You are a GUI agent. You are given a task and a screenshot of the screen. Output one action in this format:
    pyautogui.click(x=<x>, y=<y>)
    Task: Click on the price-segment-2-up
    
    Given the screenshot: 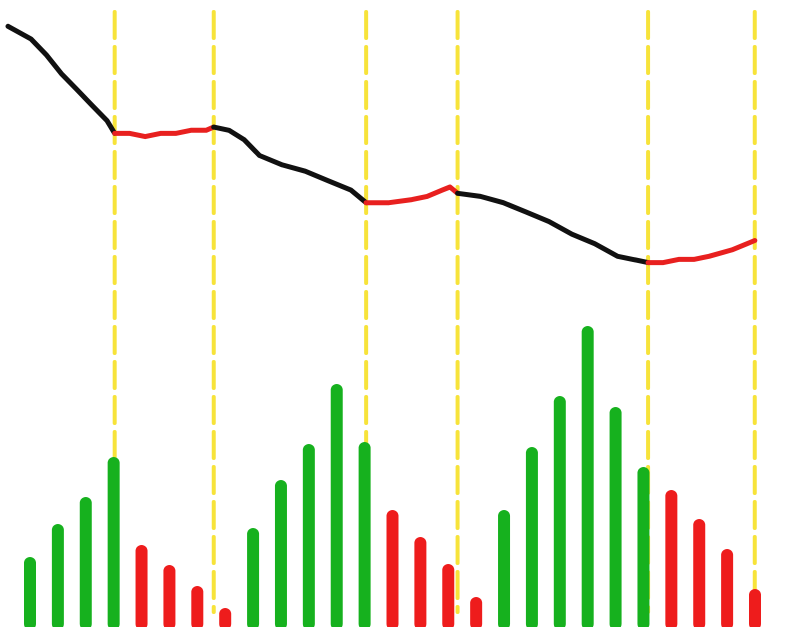 What is the action you would take?
    pyautogui.click(x=164, y=132)
    